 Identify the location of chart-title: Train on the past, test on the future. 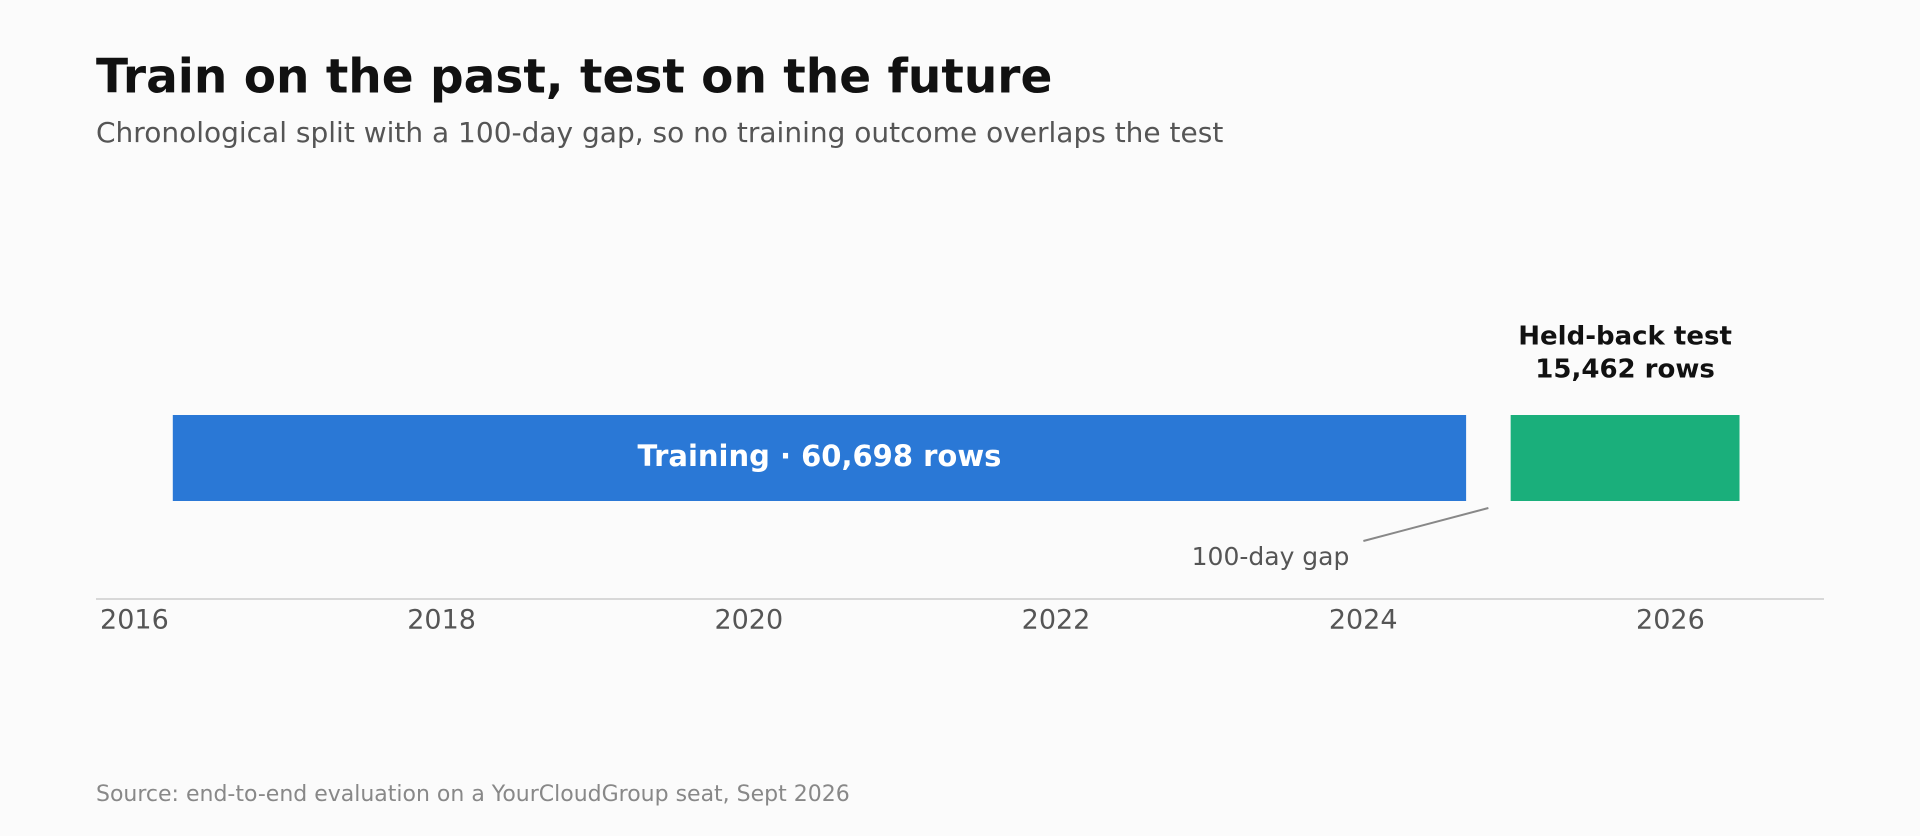
(574, 77).